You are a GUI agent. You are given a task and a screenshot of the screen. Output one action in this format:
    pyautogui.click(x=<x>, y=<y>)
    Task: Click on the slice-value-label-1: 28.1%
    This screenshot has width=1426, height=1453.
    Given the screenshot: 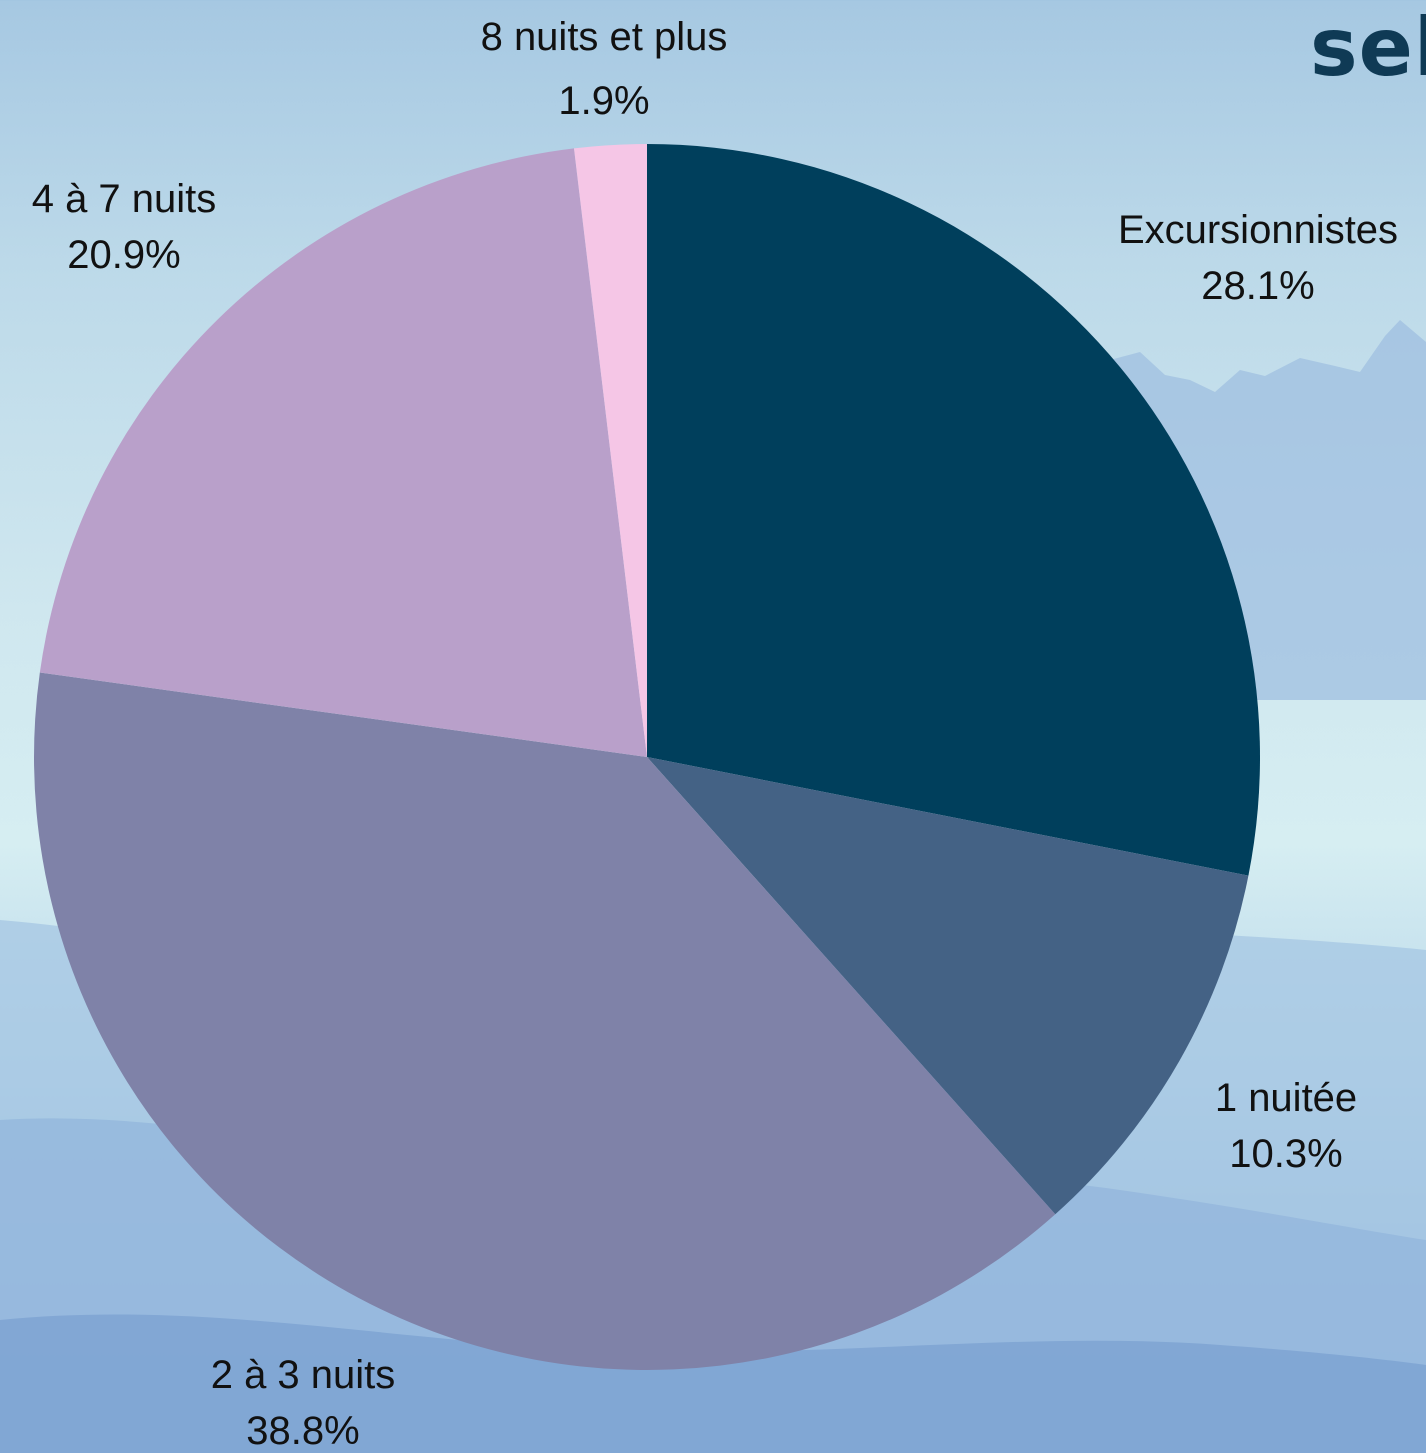 What is the action you would take?
    pyautogui.click(x=1257, y=286)
    